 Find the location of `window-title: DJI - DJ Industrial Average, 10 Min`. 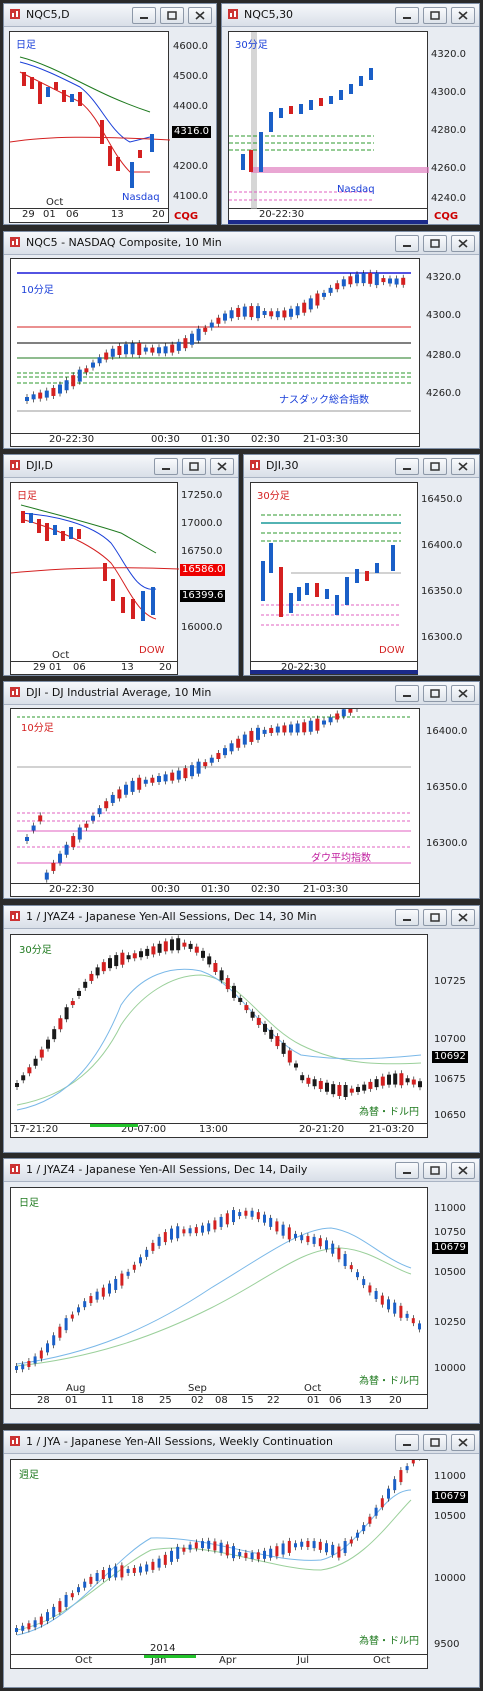

window-title: DJI - DJ Industrial Average, 10 Min is located at coordinates (119, 692).